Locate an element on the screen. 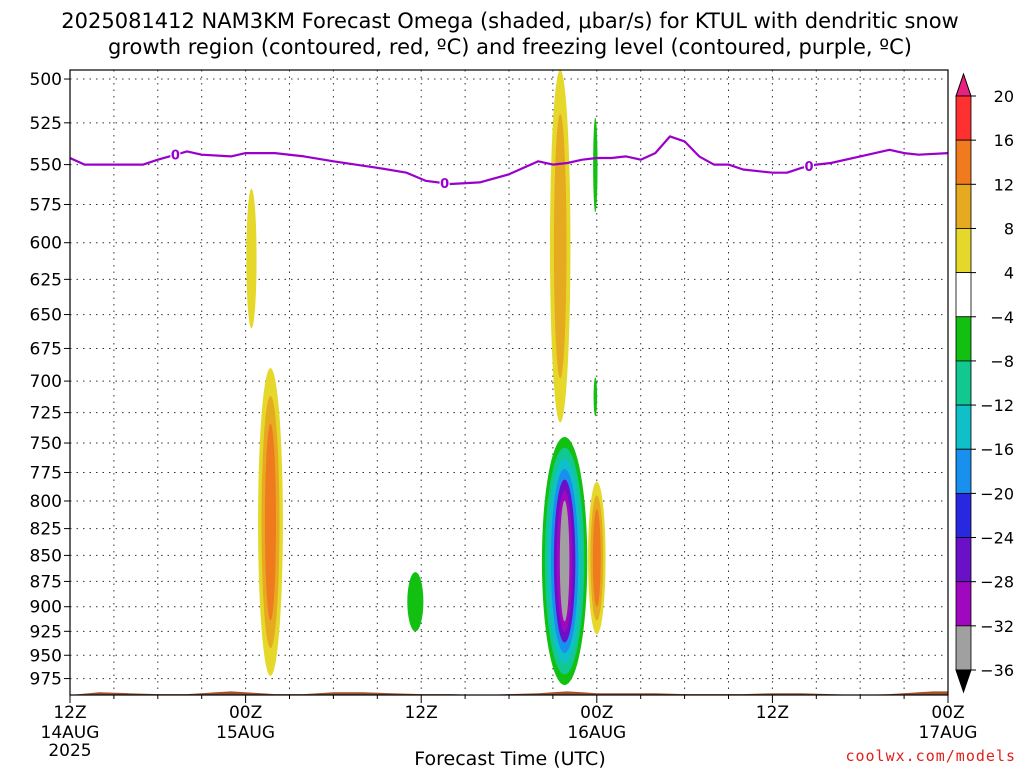 Image resolution: width=1024 pixels, height=768 pixels. y-tick-label: 750 is located at coordinates (46, 444).